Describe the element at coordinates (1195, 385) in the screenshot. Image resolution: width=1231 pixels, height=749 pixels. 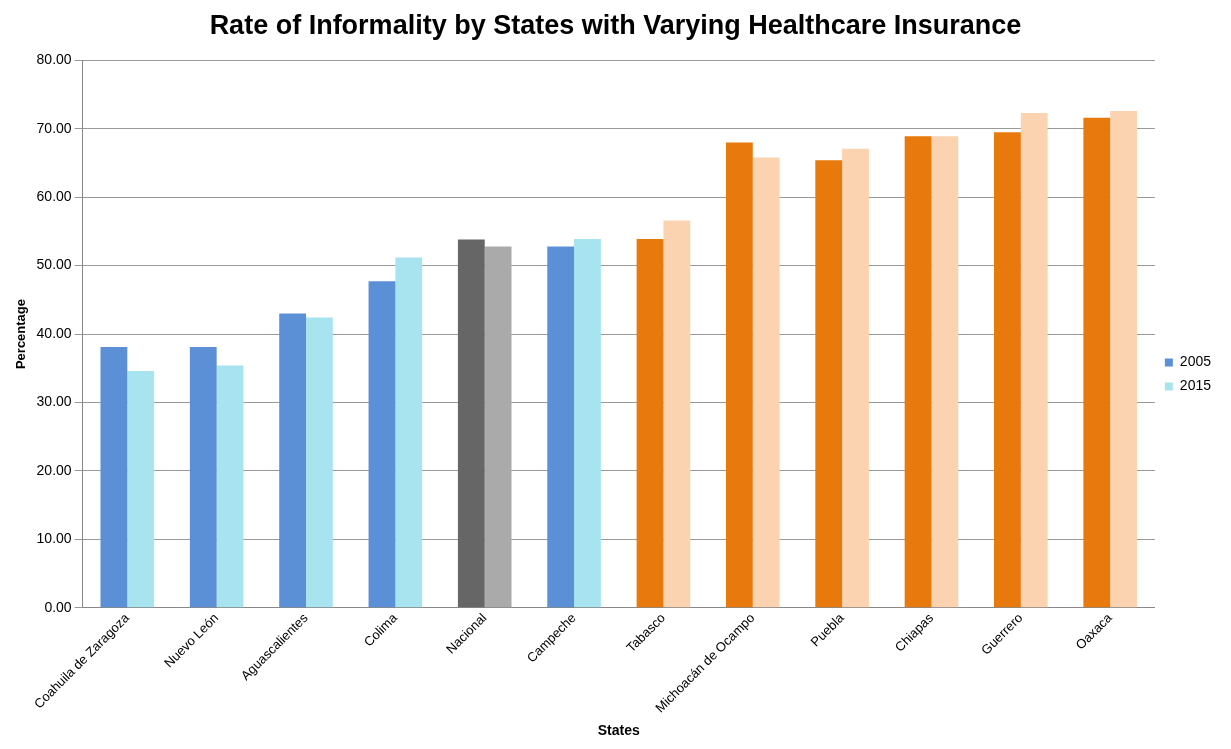
I see `legend-label: 2015` at that location.